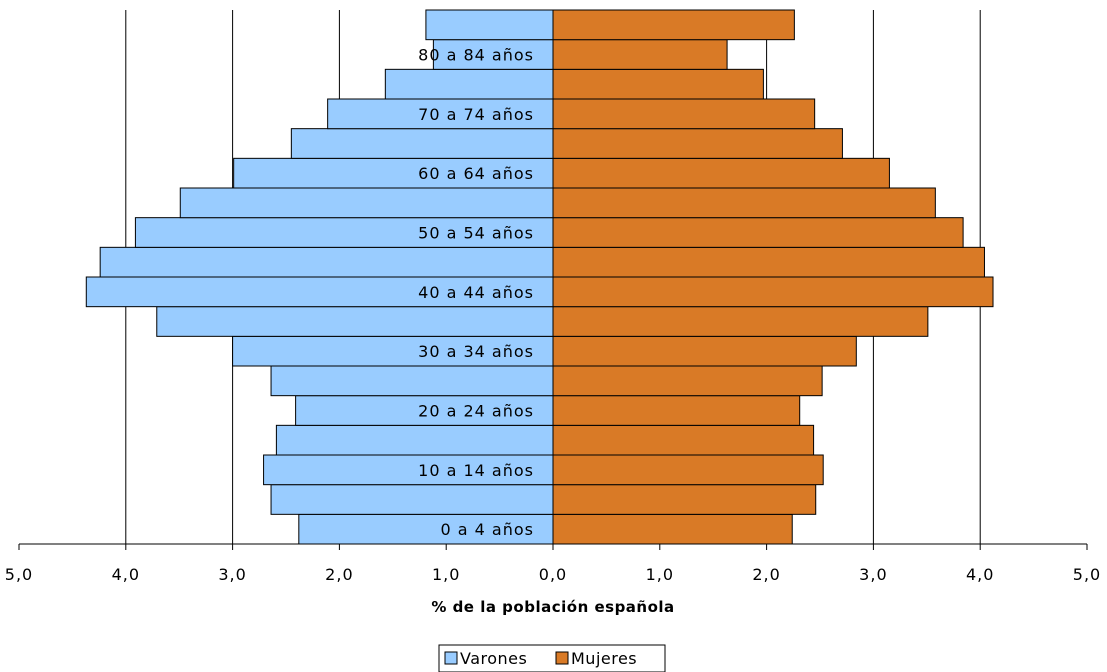 This screenshot has height=672, width=1107. Describe the element at coordinates (446, 574) in the screenshot. I see `x-tick-label-4: 1,0` at that location.